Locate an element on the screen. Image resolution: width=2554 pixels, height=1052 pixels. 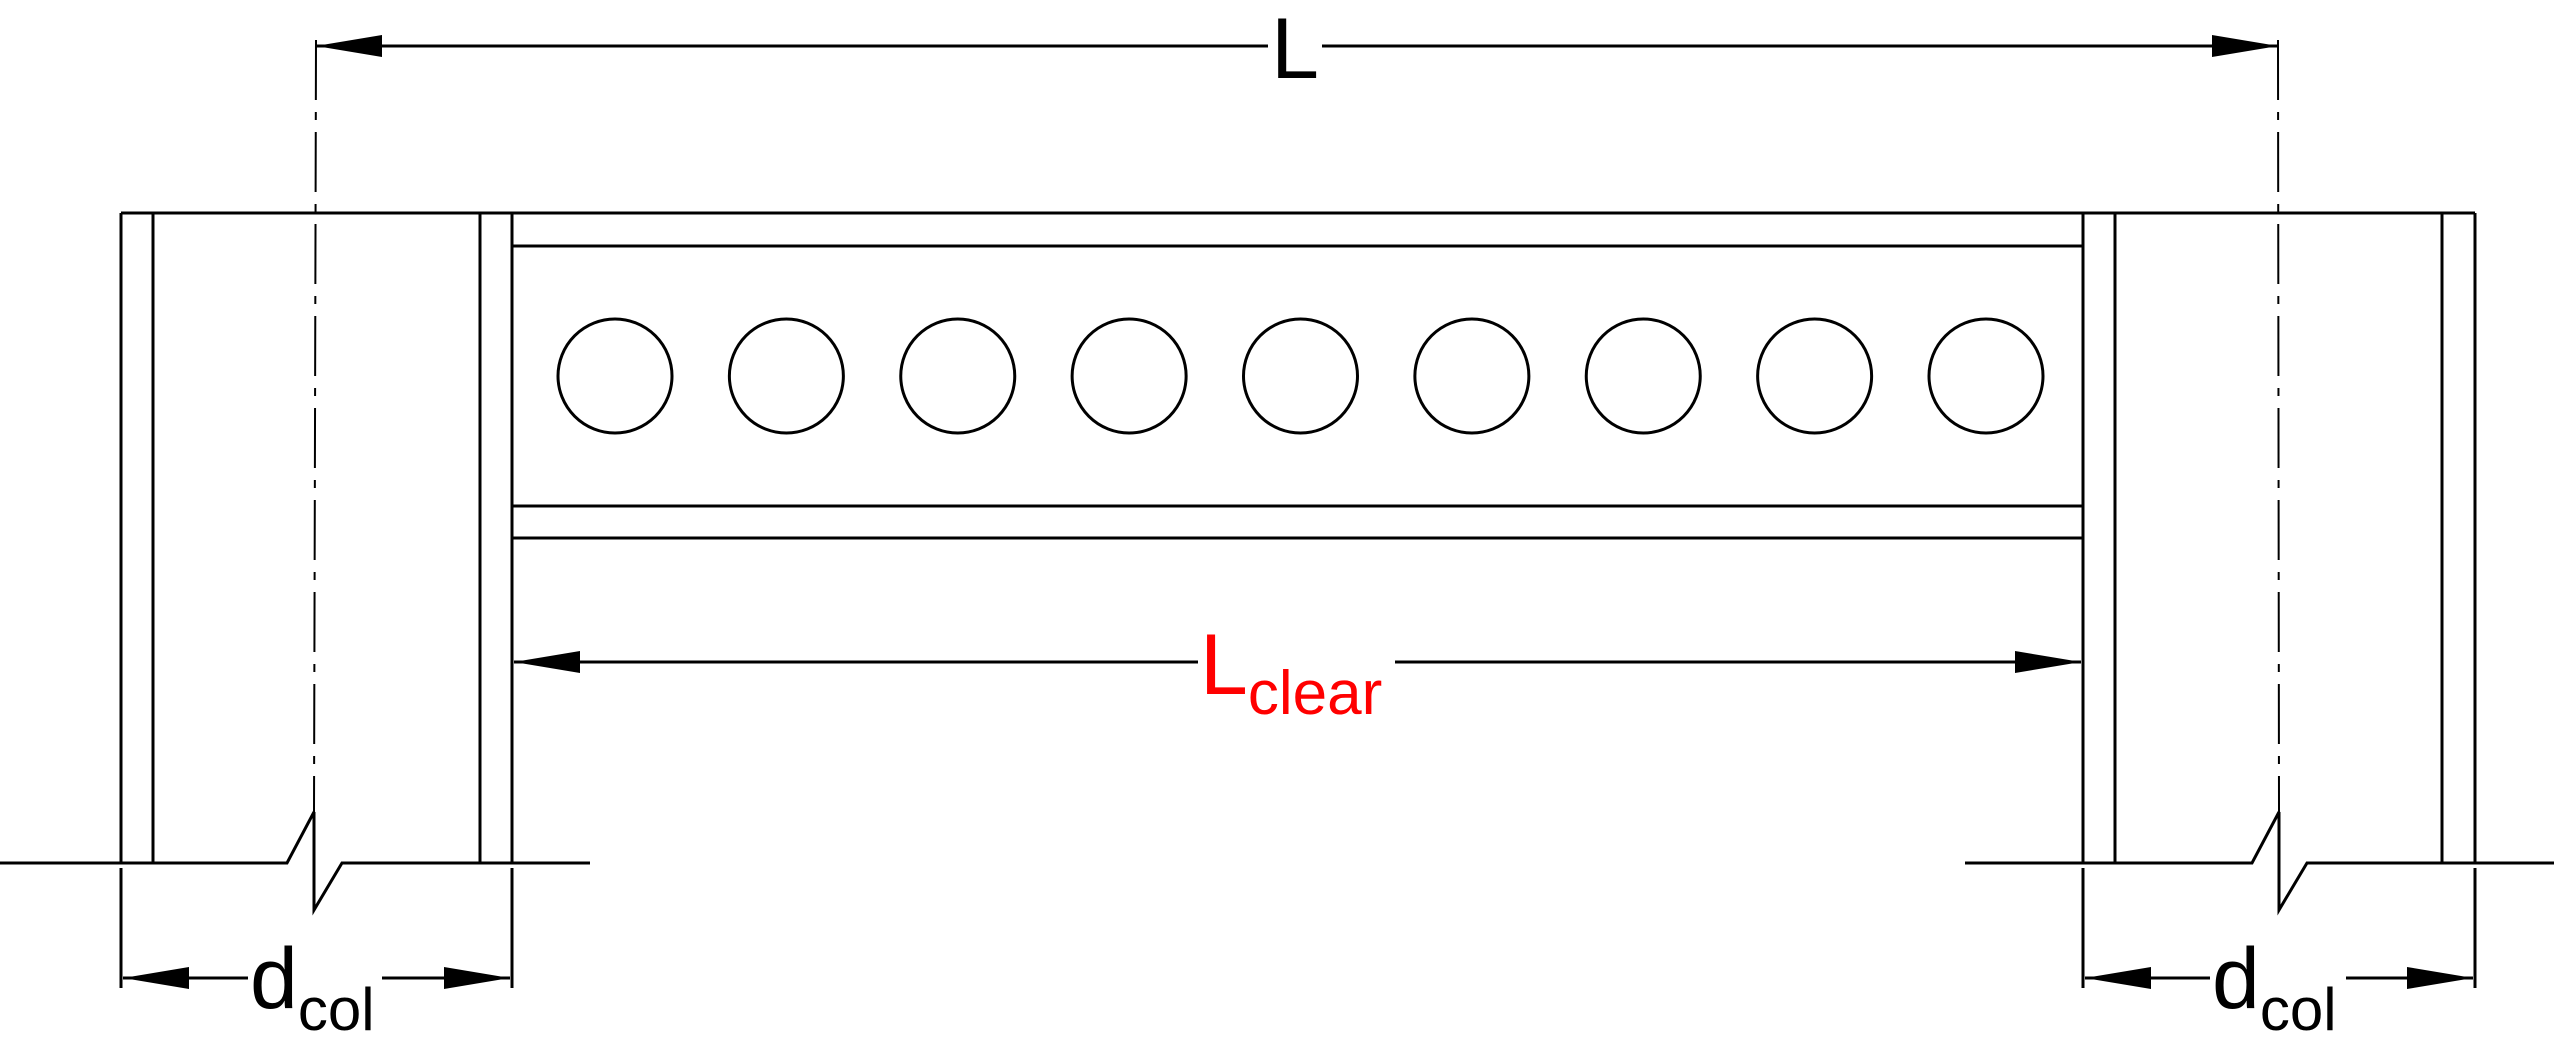
web-openings is located at coordinates (1300, 376).